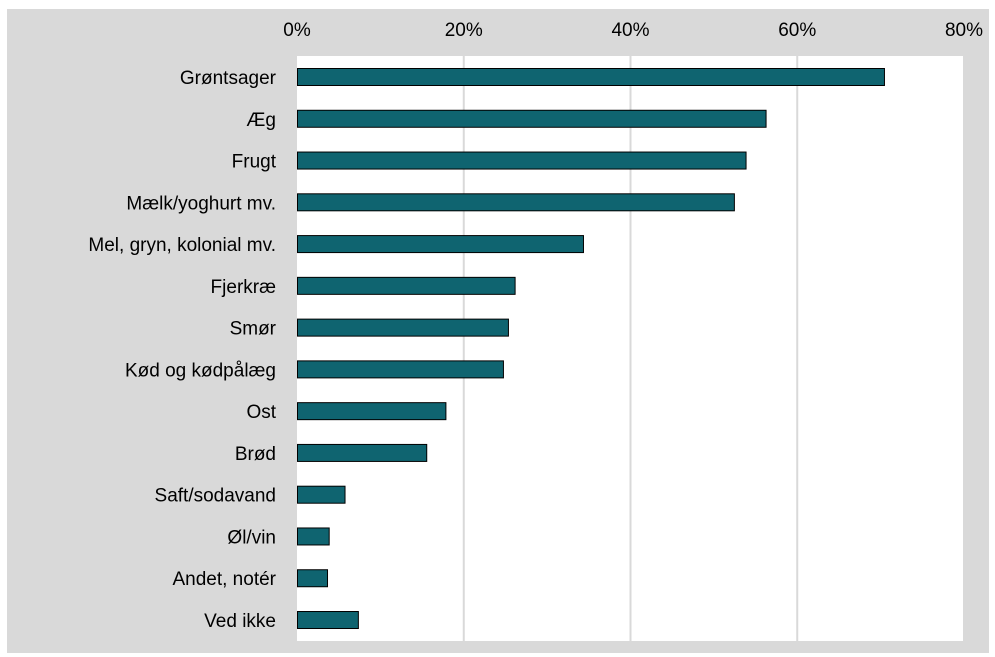  I want to click on category-label: Smør, so click(253, 329).